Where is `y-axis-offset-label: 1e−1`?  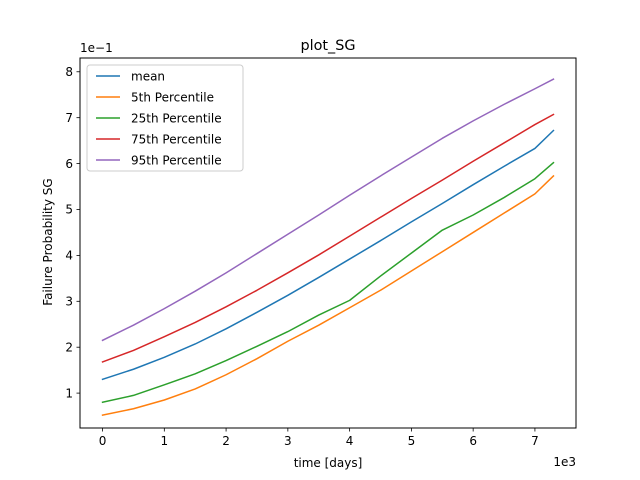 y-axis-offset-label: 1e−1 is located at coordinates (96, 48).